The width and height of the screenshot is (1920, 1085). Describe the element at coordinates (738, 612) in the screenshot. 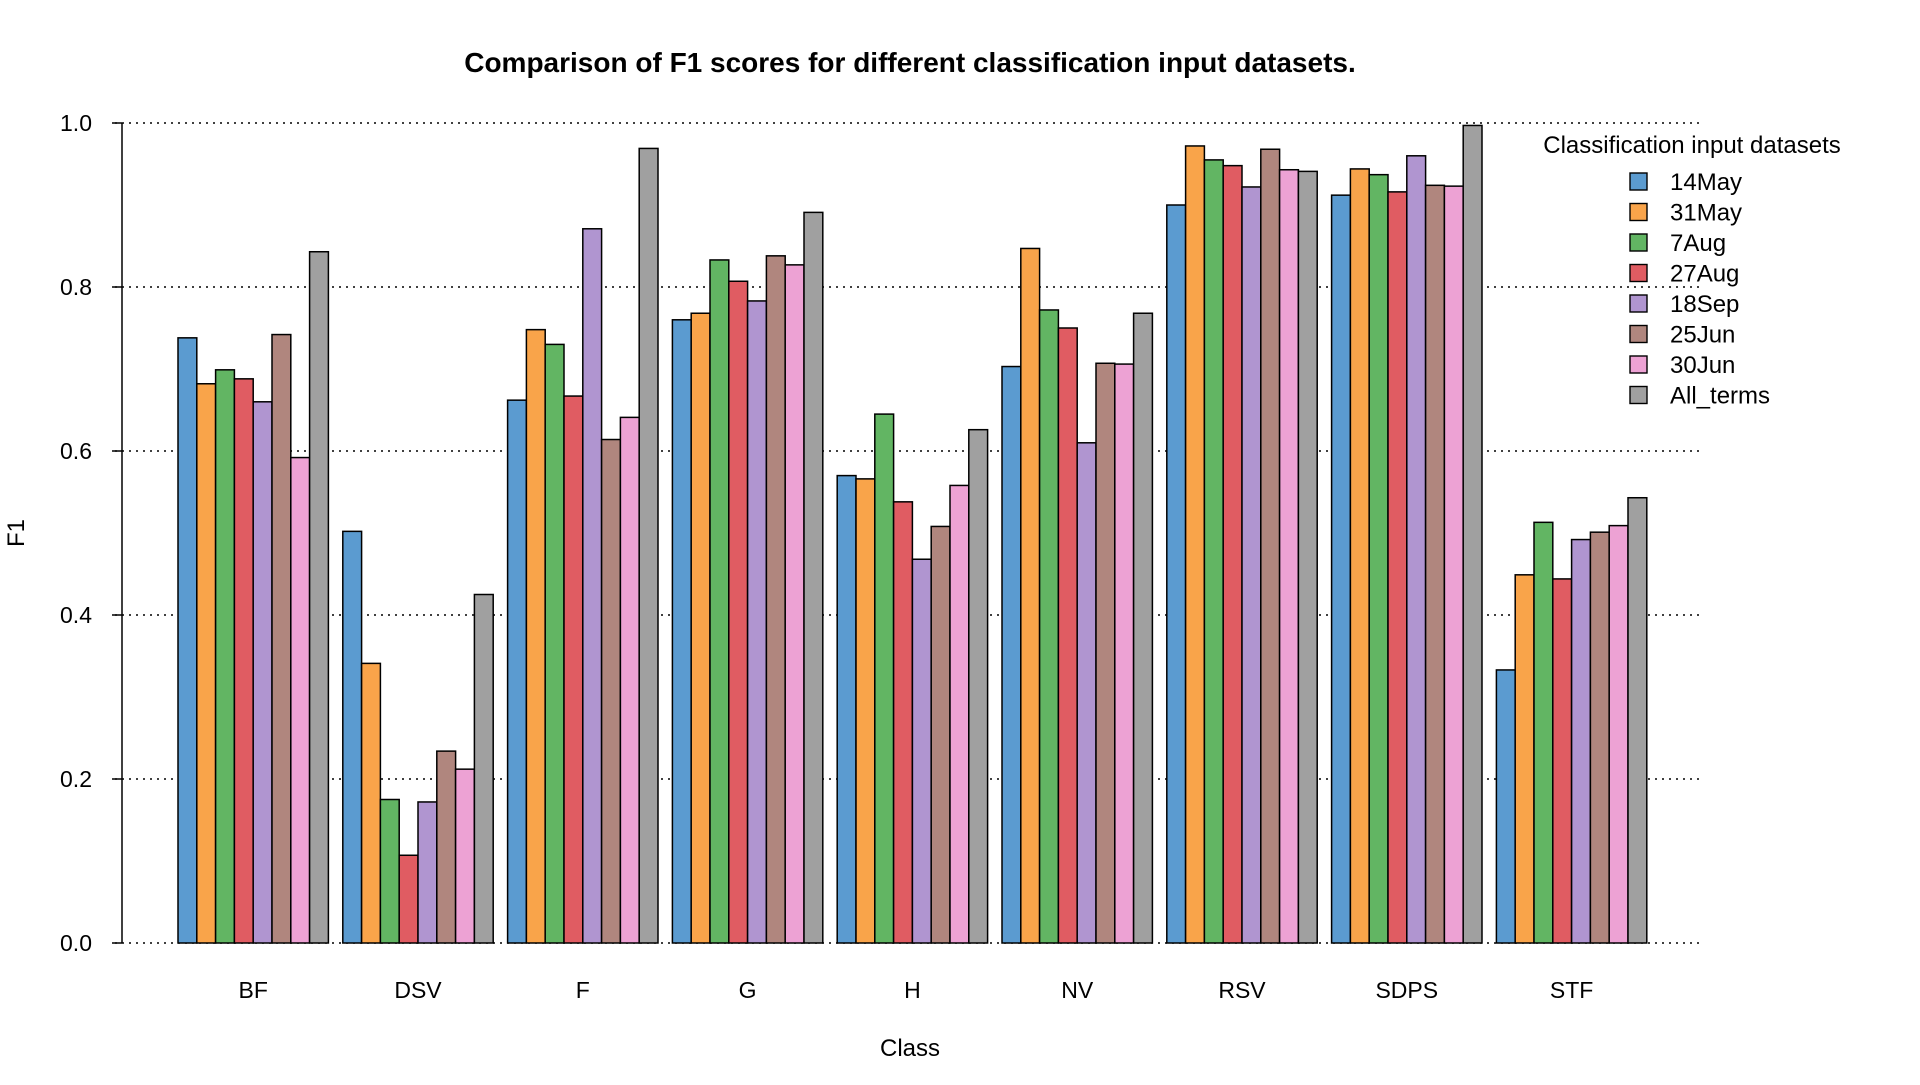

I see `bar-G-27Aug` at that location.